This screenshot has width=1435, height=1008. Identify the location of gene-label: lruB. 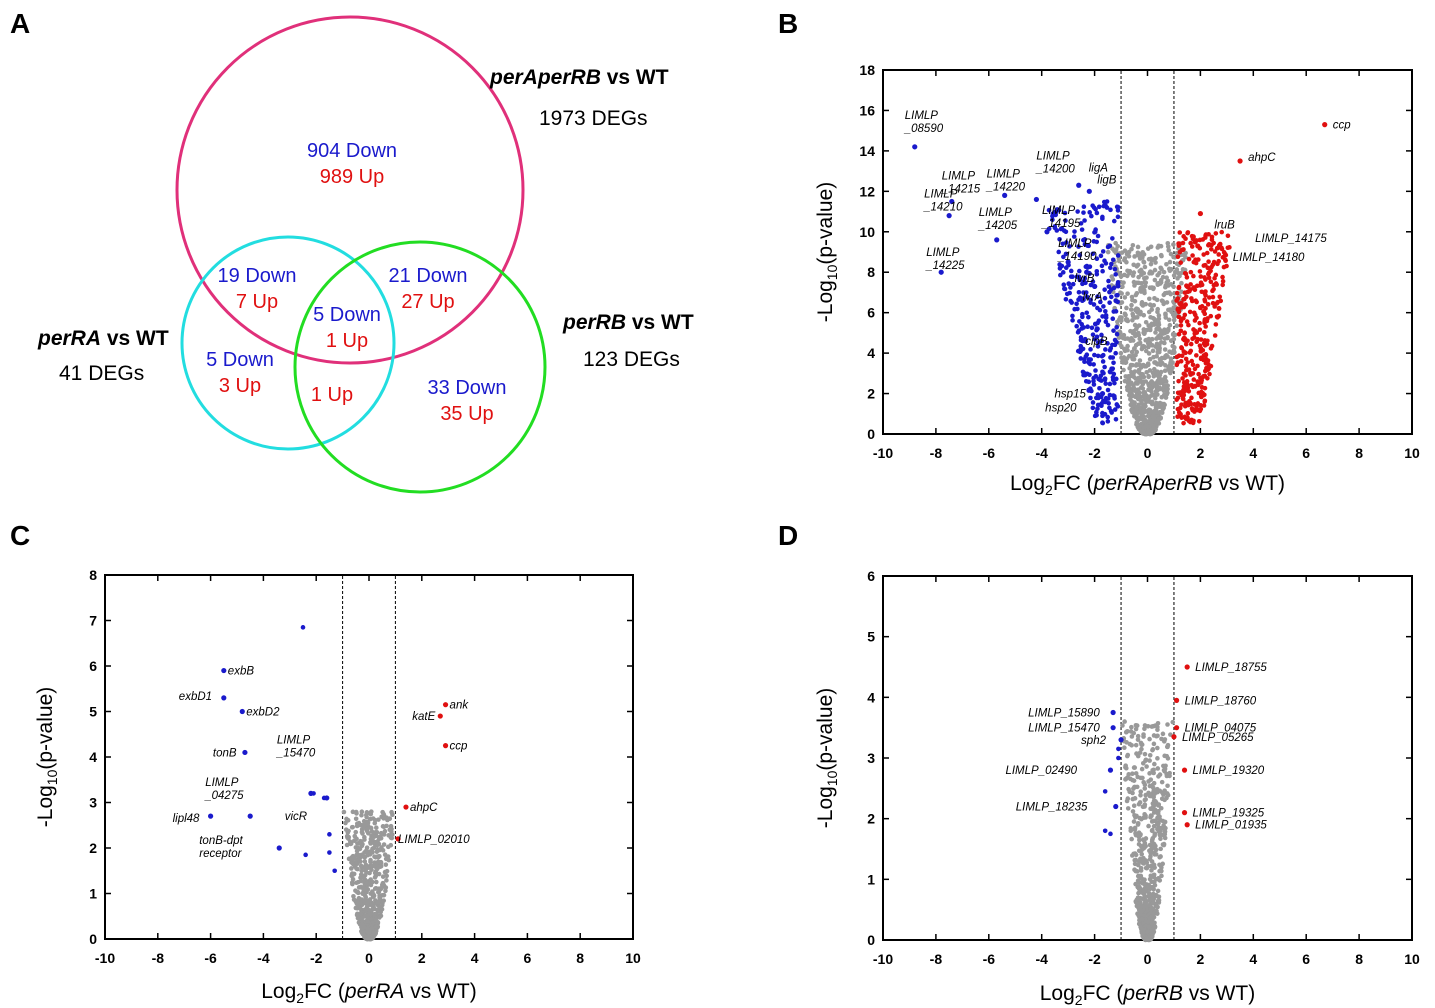
(1224, 226).